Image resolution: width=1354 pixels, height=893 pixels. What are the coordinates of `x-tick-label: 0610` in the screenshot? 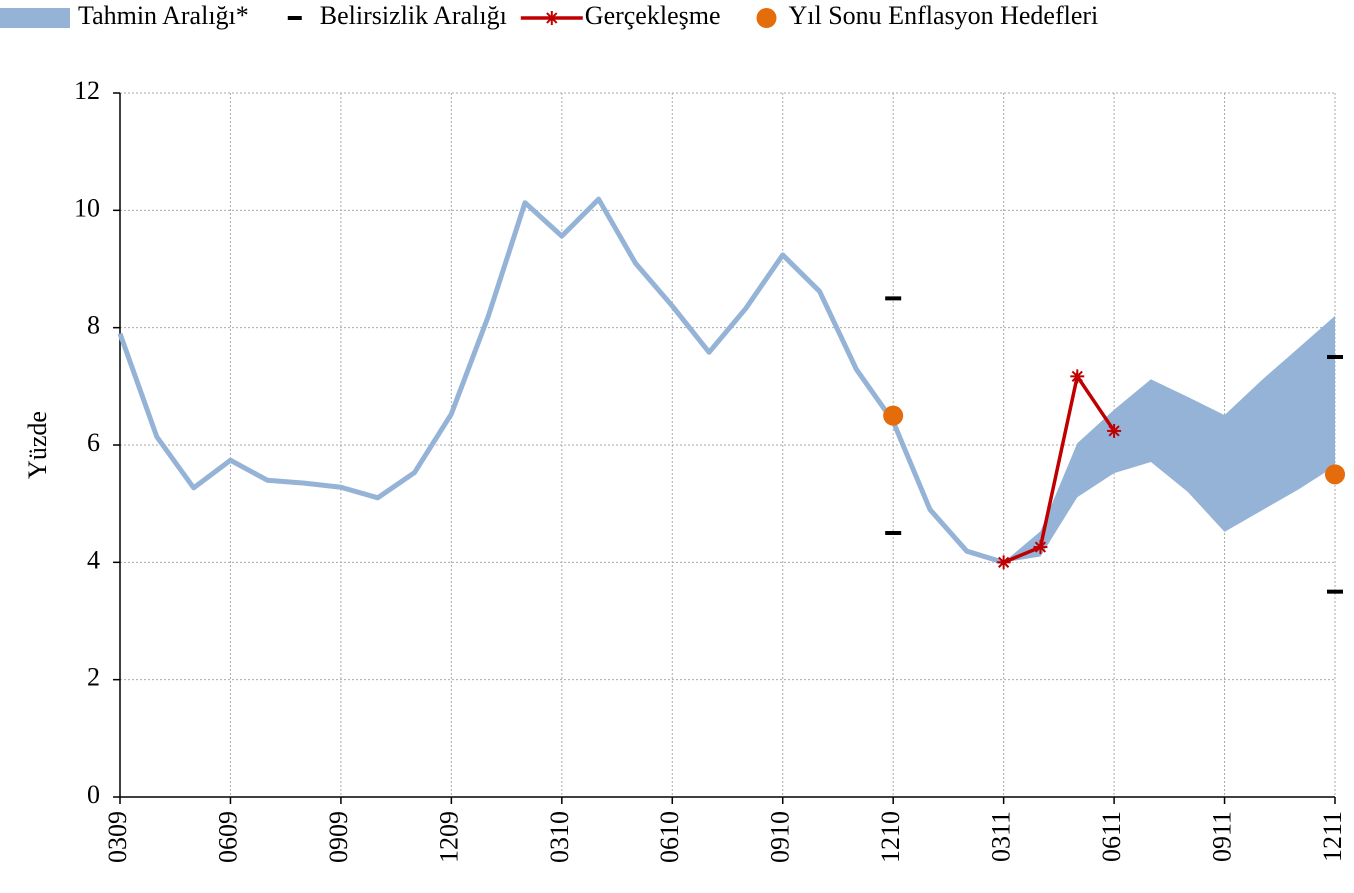 It's located at (669, 837).